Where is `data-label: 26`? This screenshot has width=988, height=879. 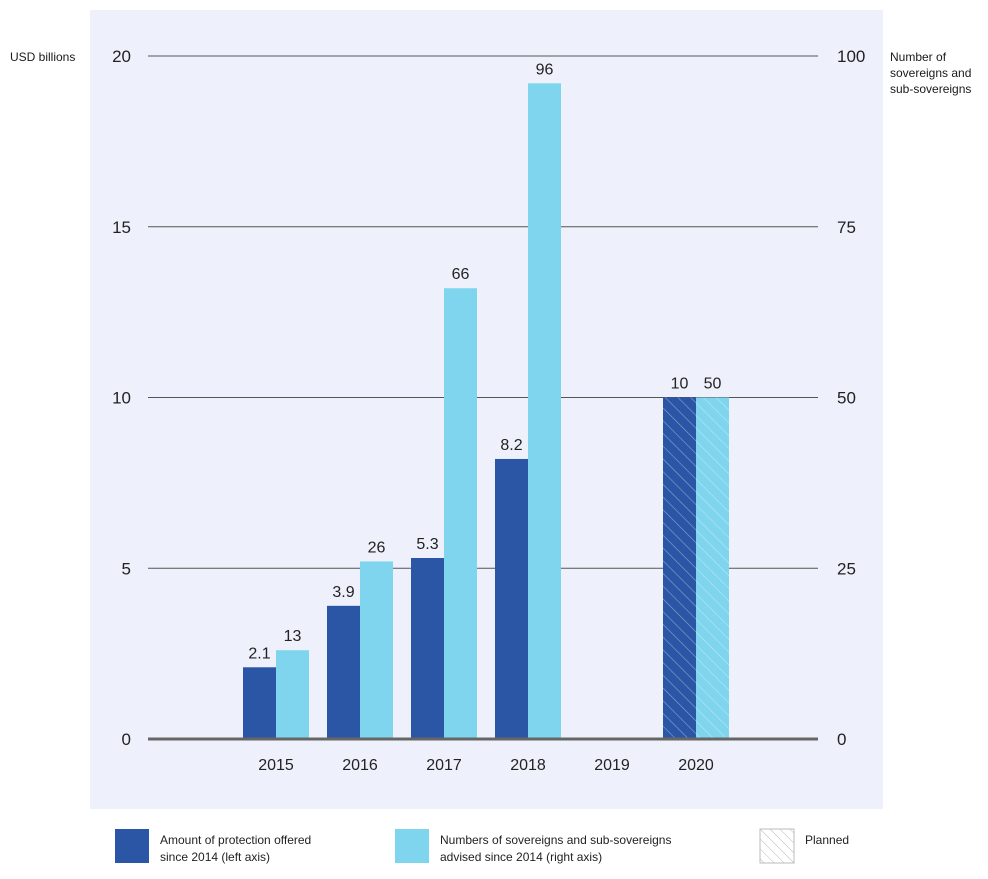
data-label: 26 is located at coordinates (377, 547).